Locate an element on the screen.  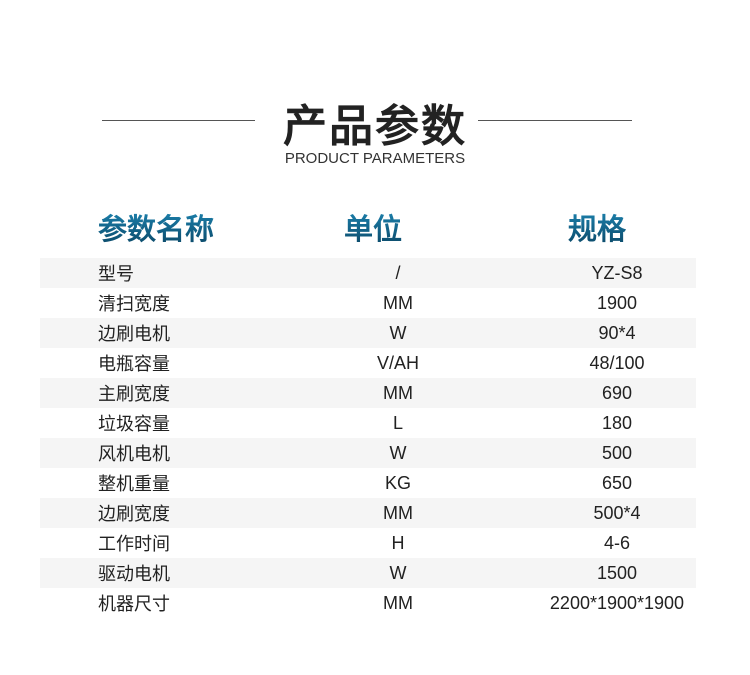
table-row: 工作时间 H 4-6 is located at coordinates (368, 543).